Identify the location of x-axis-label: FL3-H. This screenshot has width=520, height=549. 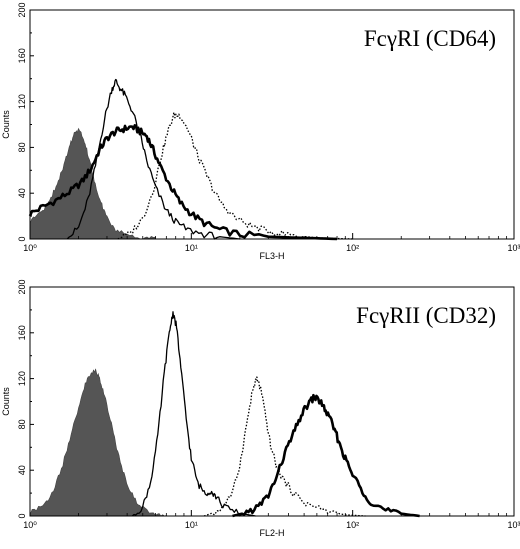
(271, 256).